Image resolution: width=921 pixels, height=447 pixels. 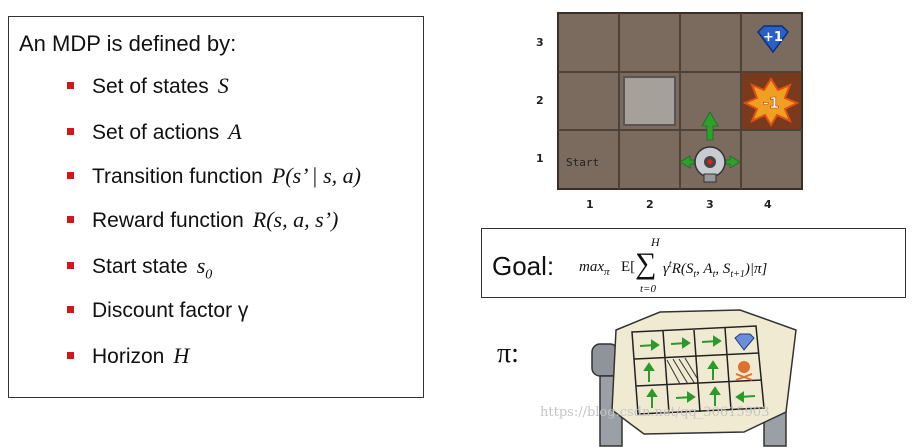 What do you see at coordinates (710, 164) in the screenshot?
I see `robot-icon` at bounding box center [710, 164].